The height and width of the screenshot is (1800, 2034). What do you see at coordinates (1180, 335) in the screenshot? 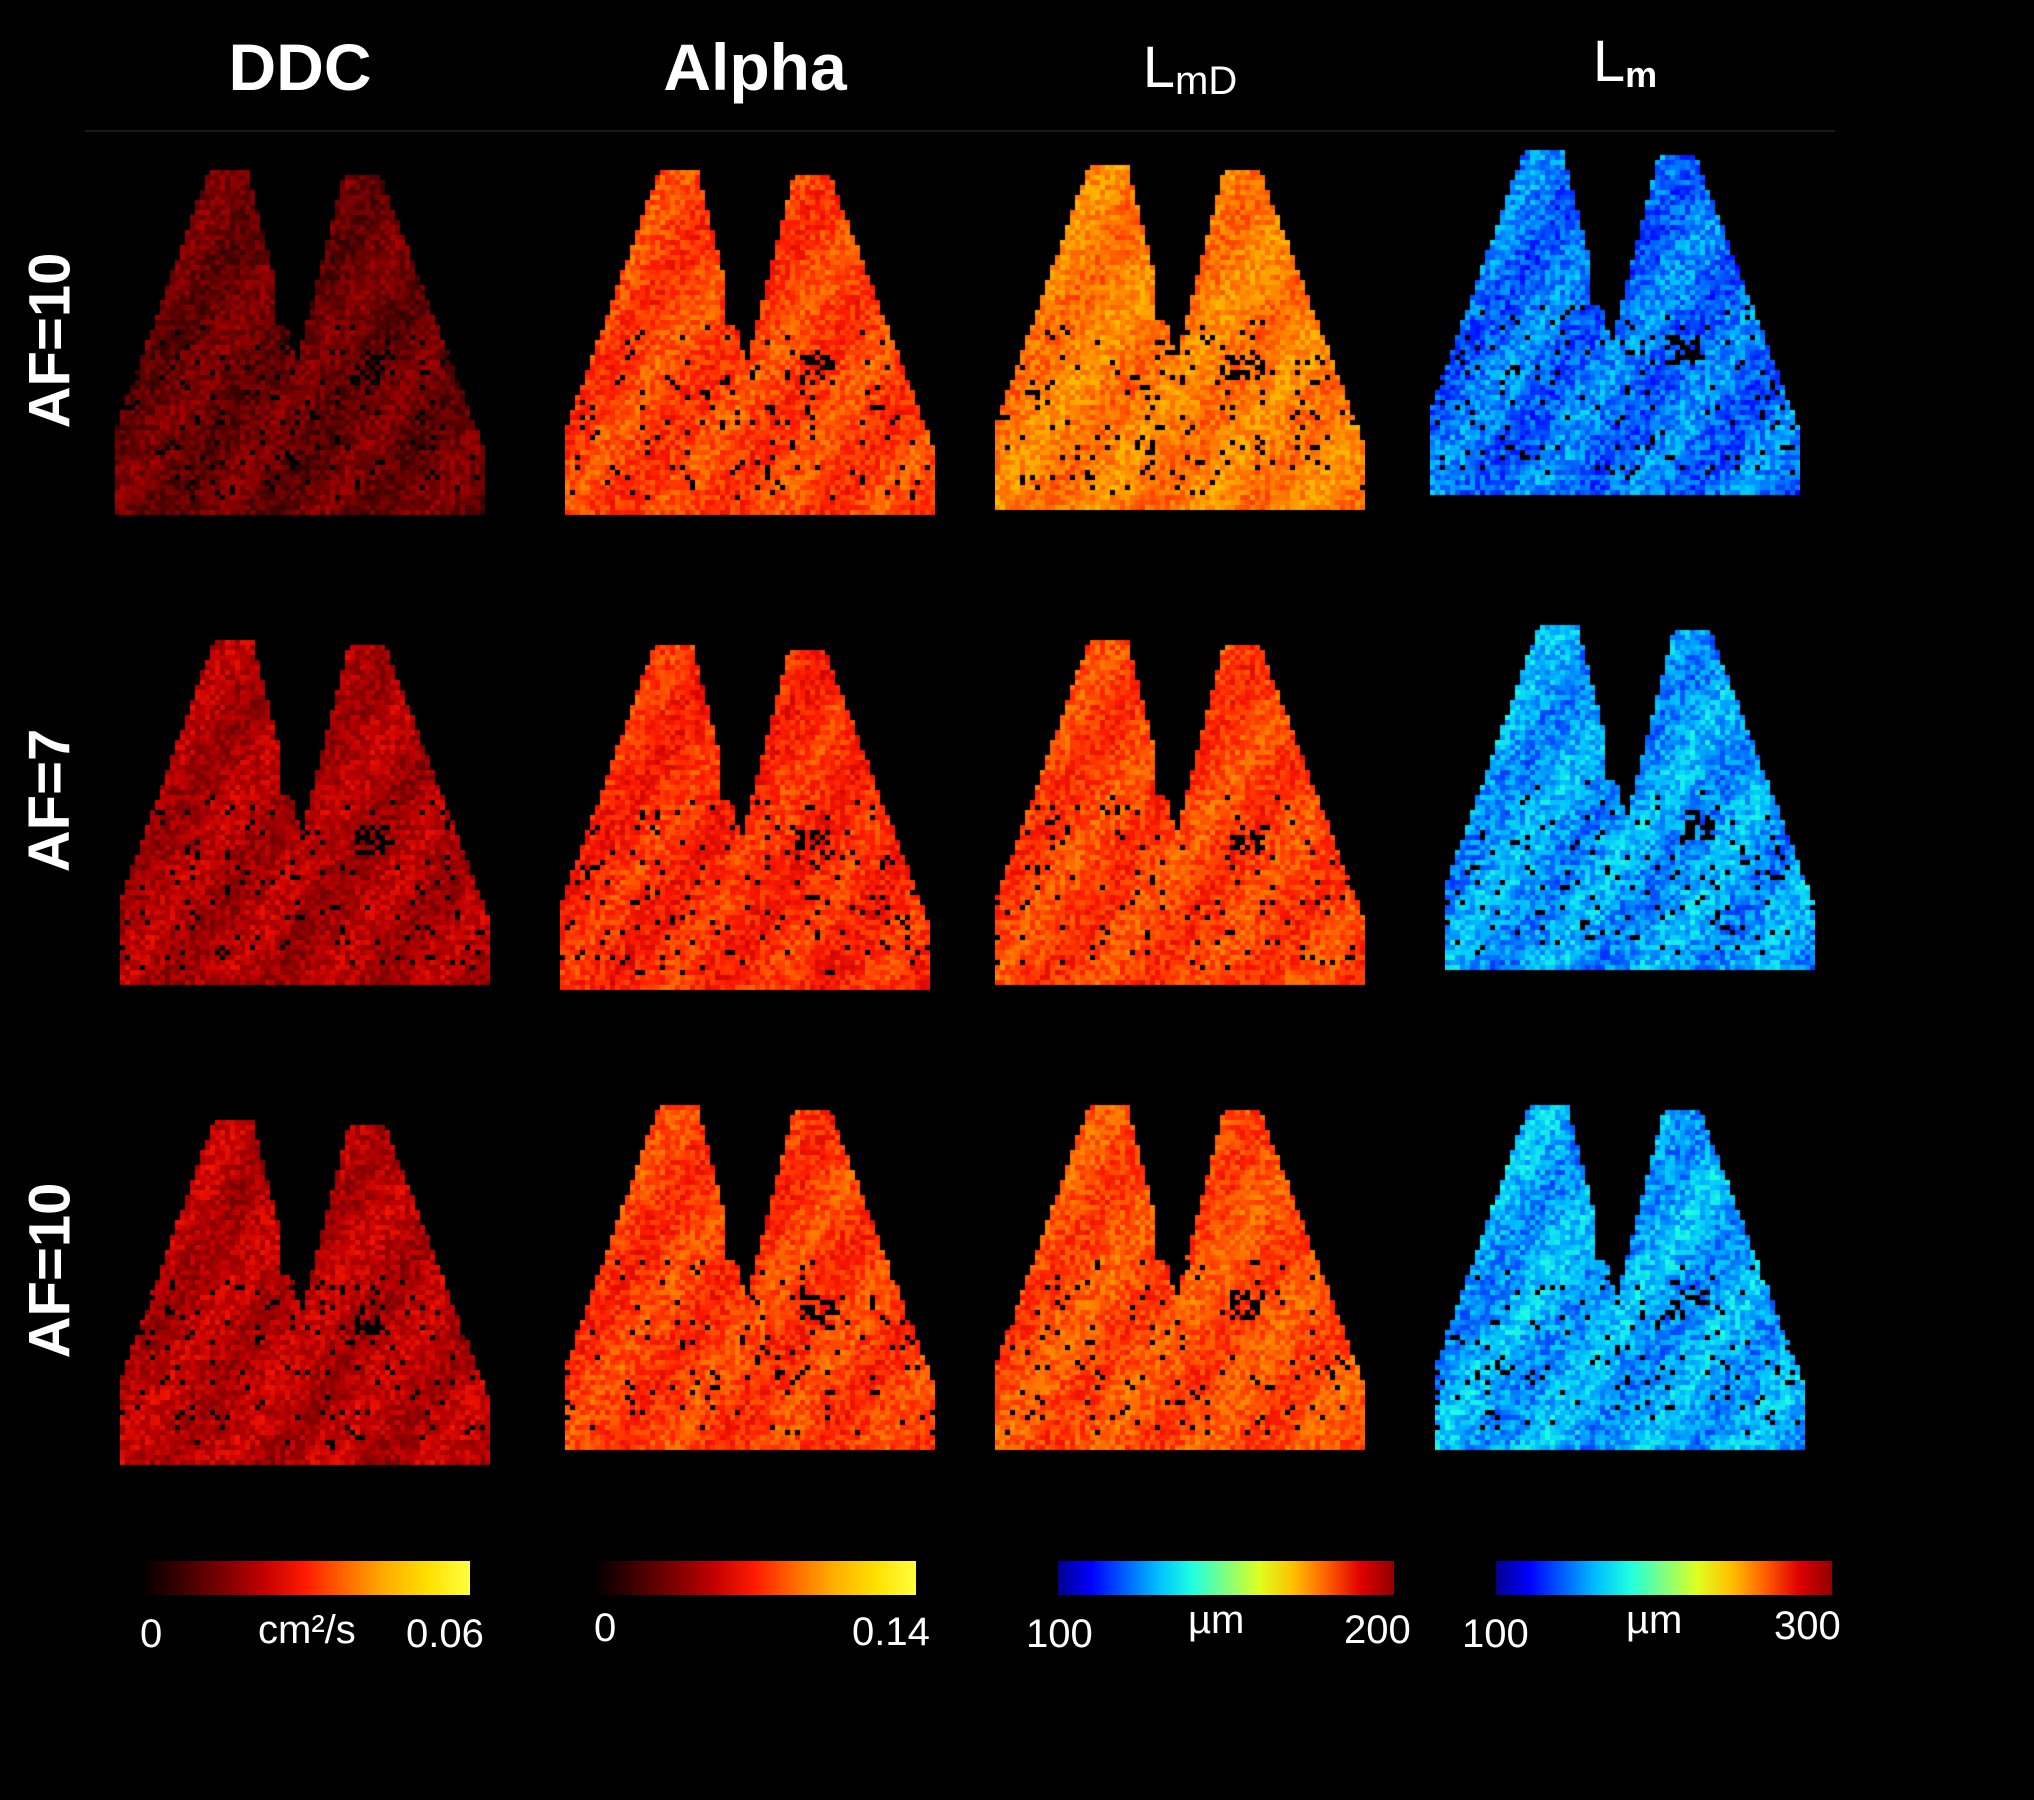
I see `lung-map-lmd-row1` at bounding box center [1180, 335].